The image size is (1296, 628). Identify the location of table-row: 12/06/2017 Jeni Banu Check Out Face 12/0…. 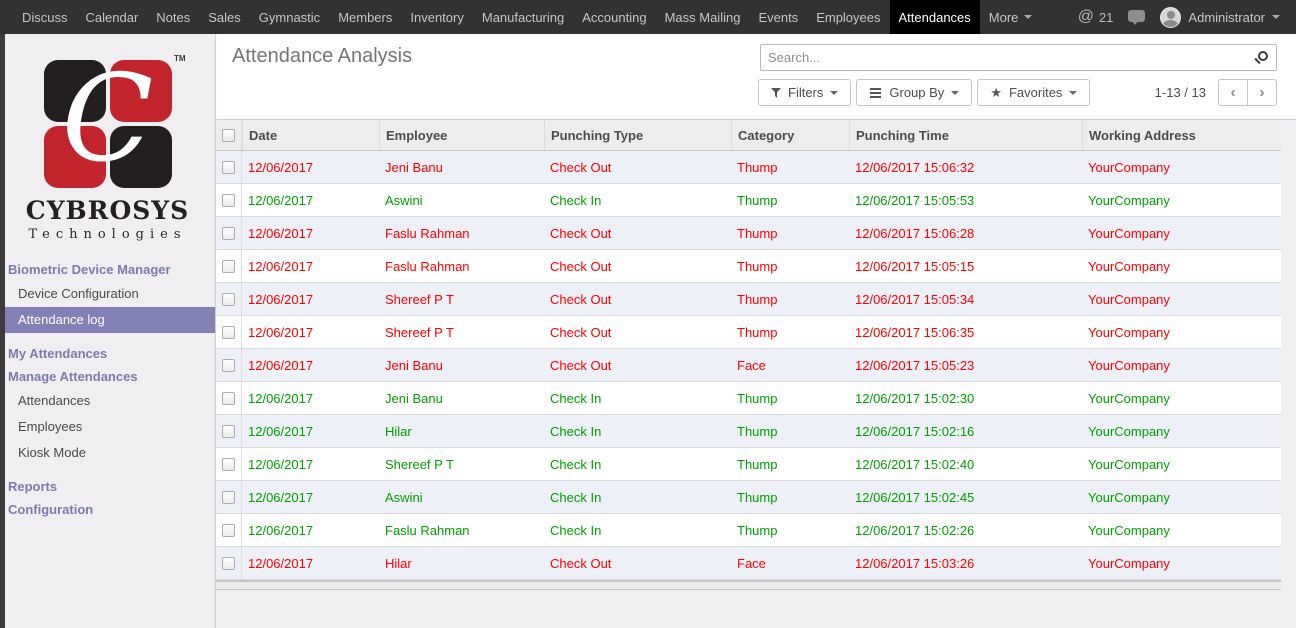
(748, 365).